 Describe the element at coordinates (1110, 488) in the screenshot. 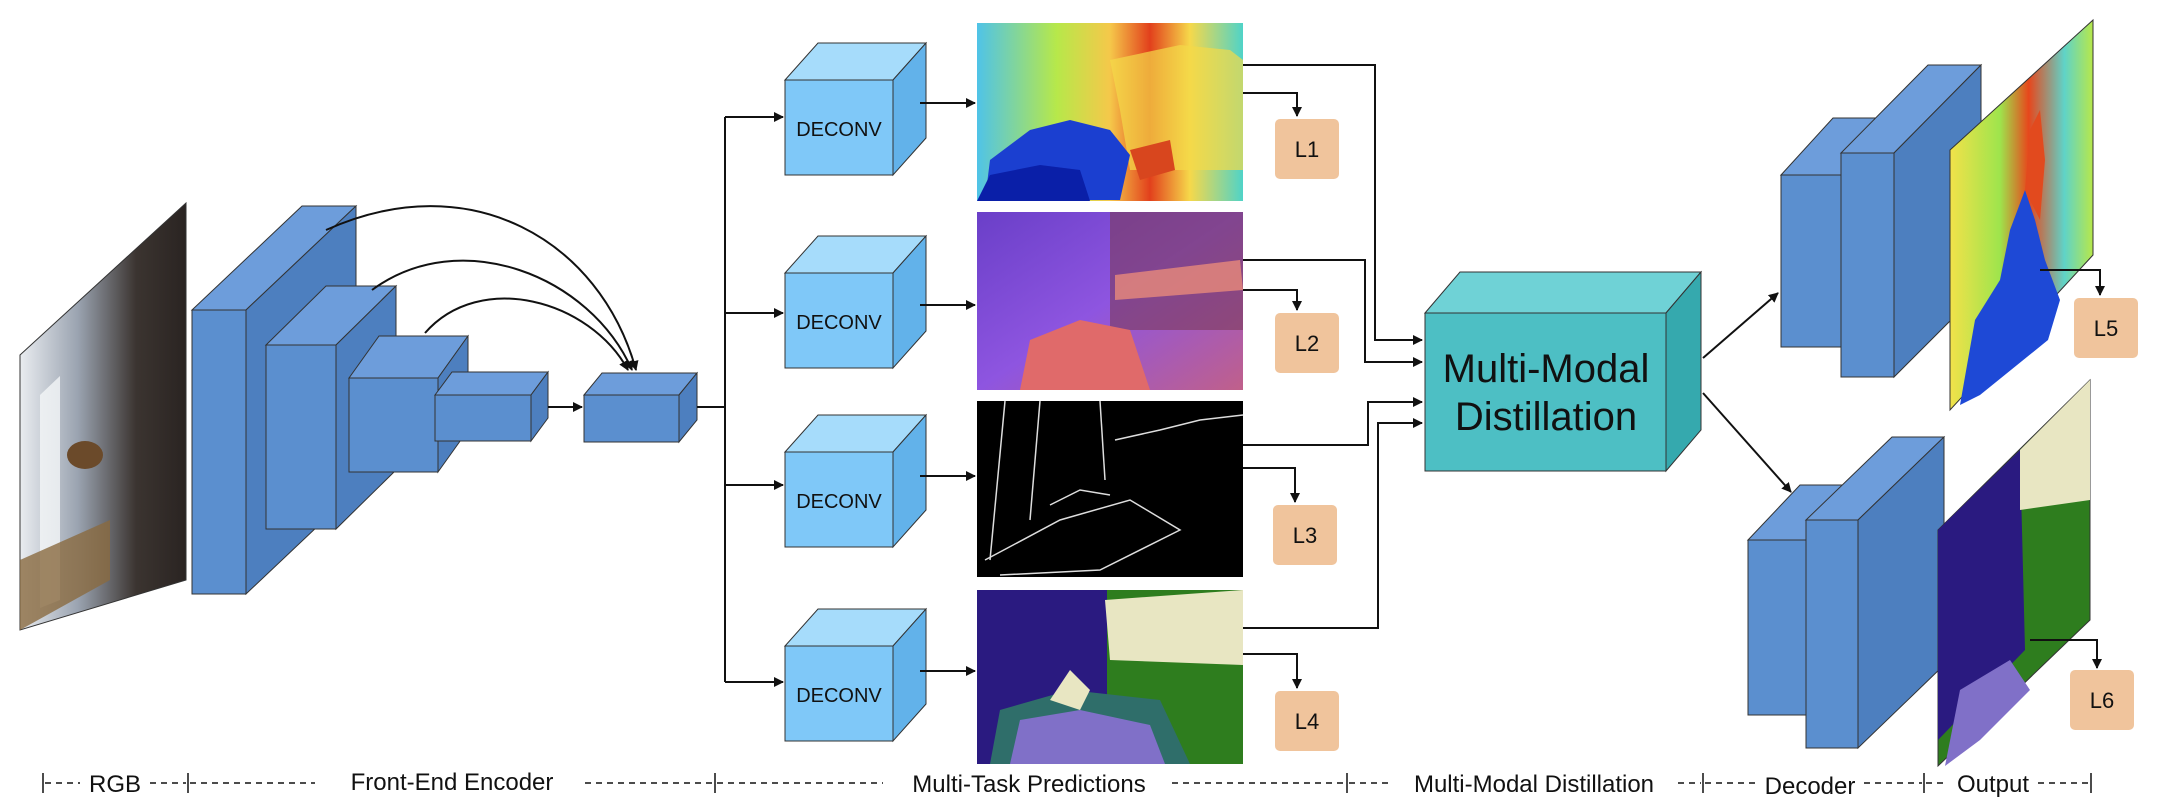

I see `edge-prediction-image` at that location.